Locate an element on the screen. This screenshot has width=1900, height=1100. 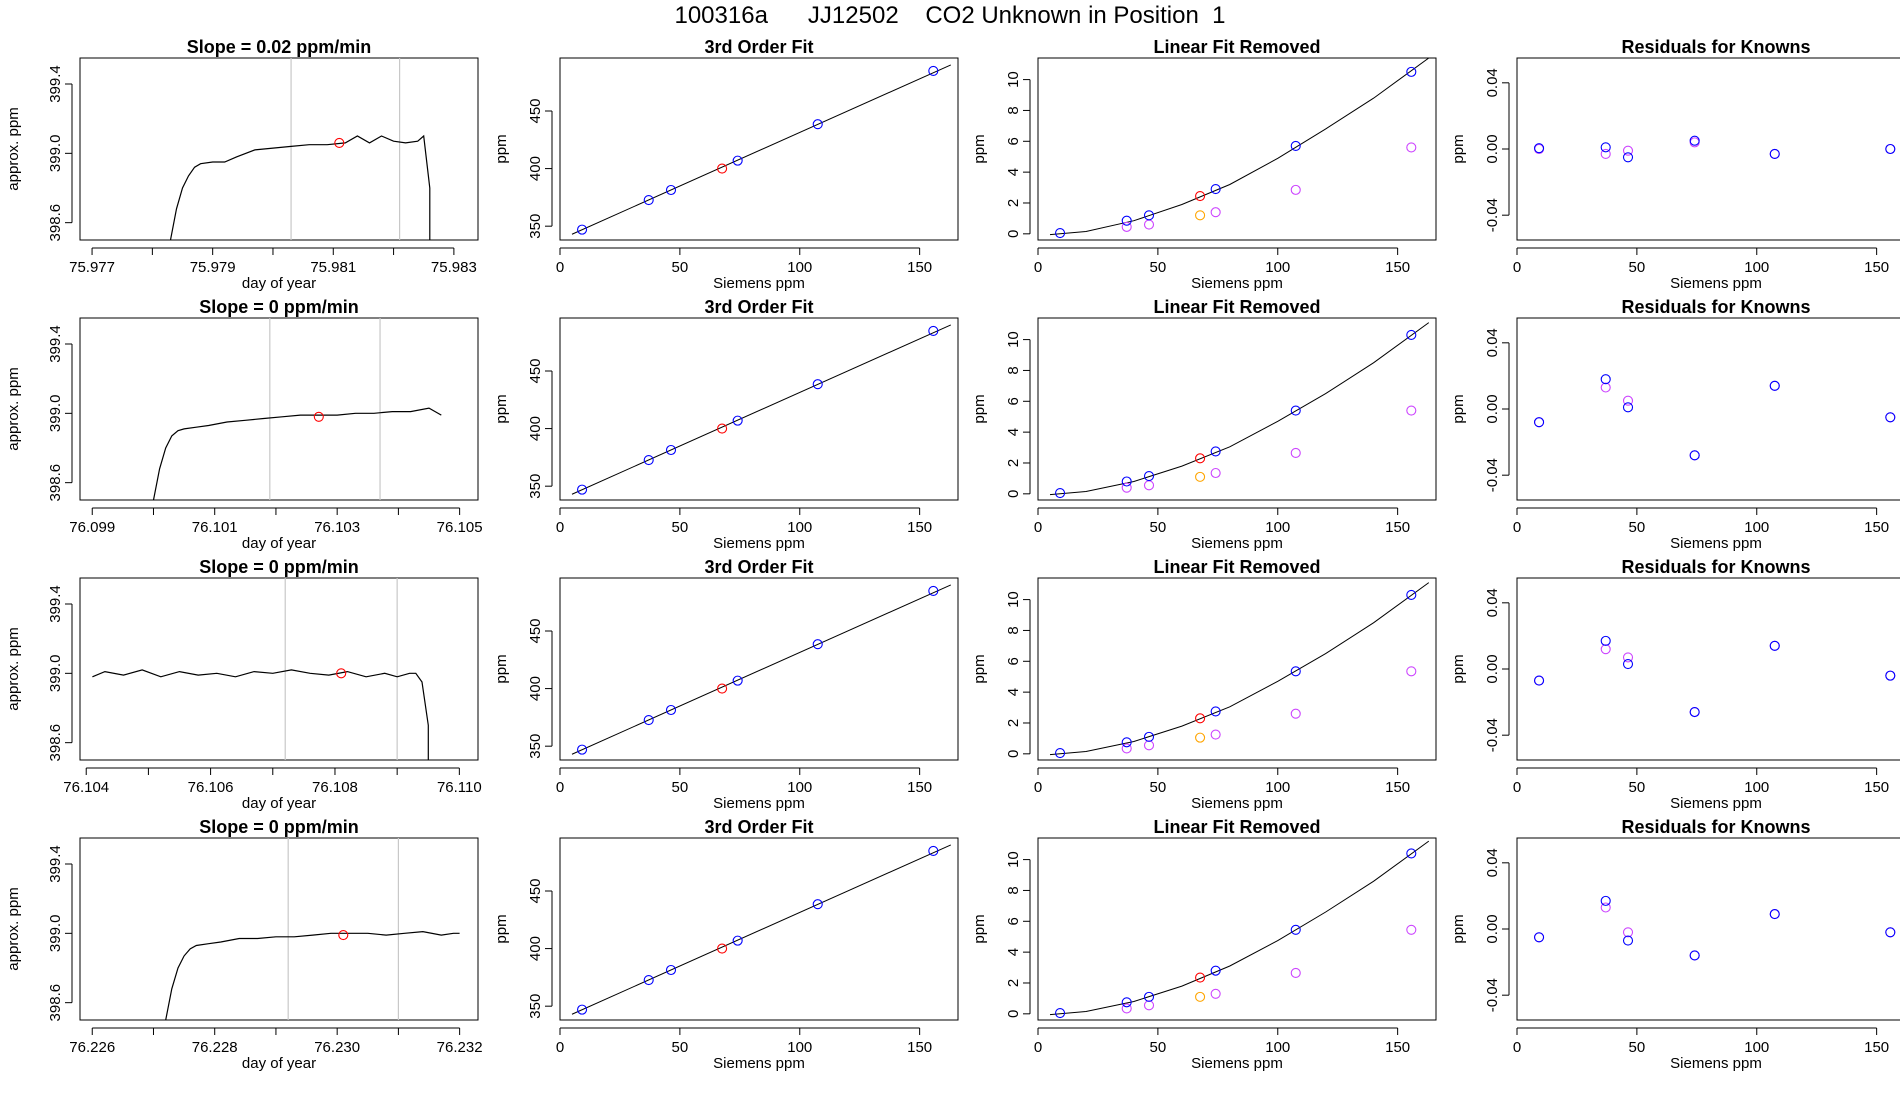
x-tick-label: 76.104 is located at coordinates (86, 787).